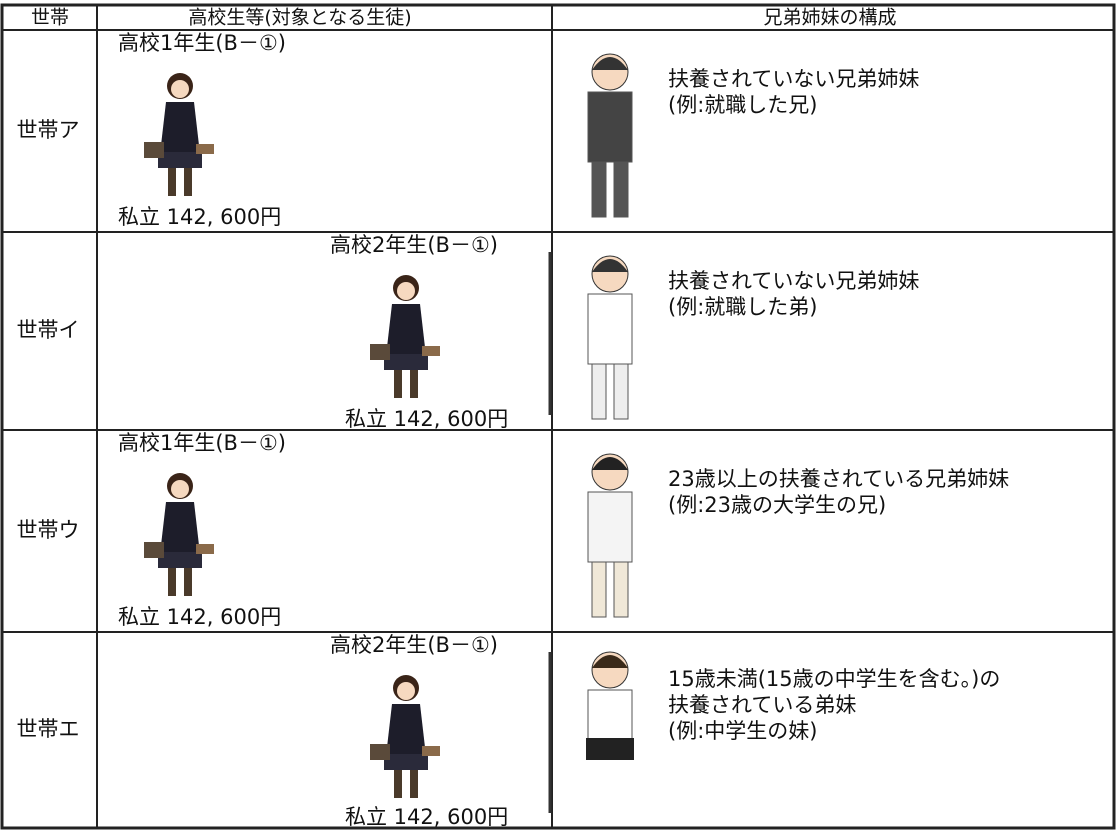 The width and height of the screenshot is (1116, 832). What do you see at coordinates (829, 18) in the screenshot?
I see `header-cell: 兄弟姉妹の構成` at bounding box center [829, 18].